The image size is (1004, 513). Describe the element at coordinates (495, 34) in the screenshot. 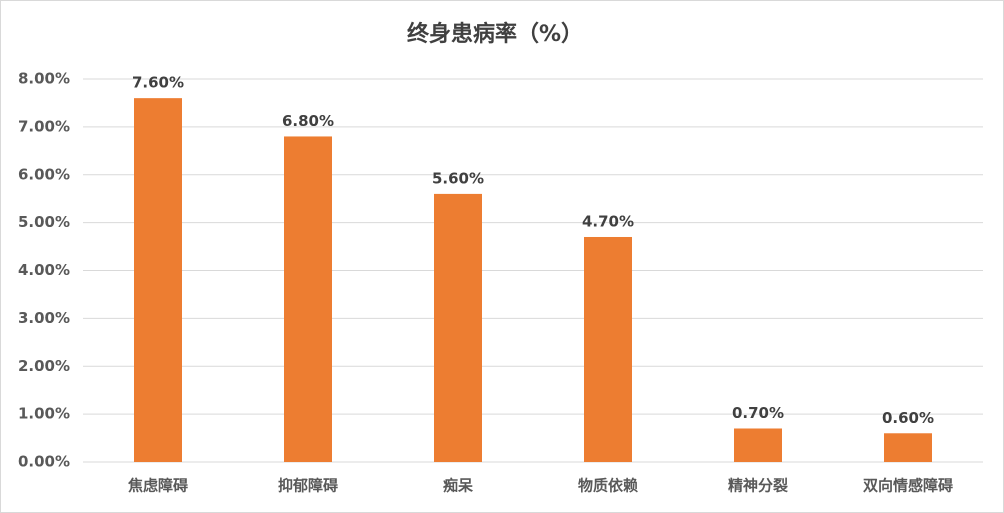

I see `chart-title: 终身患病率（%）` at that location.